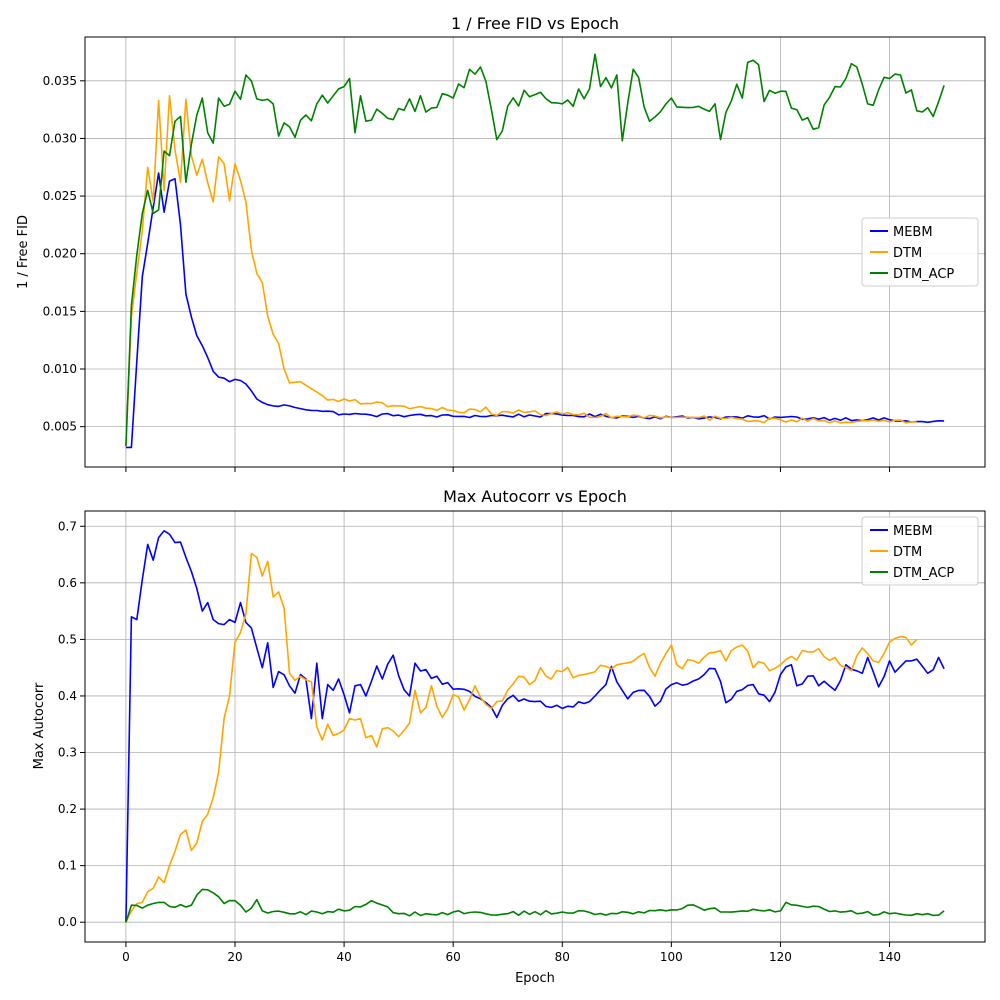 The image size is (1000, 1000). Describe the element at coordinates (23, 252) in the screenshot. I see `y-axis-label: 1 / Free FID` at that location.